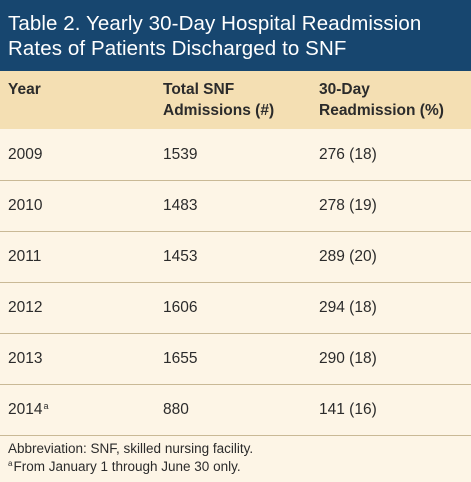 The width and height of the screenshot is (471, 482). What do you see at coordinates (381, 110) in the screenshot?
I see `header-readmission-line-2: Readmission (%)` at bounding box center [381, 110].